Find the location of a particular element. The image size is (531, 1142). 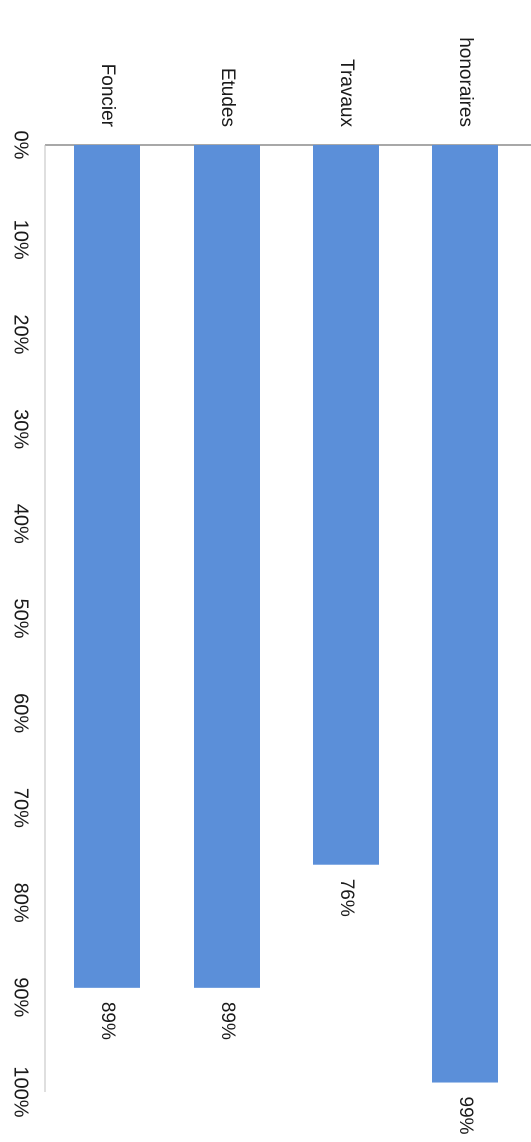

tick-label: 30% is located at coordinates (21, 429).